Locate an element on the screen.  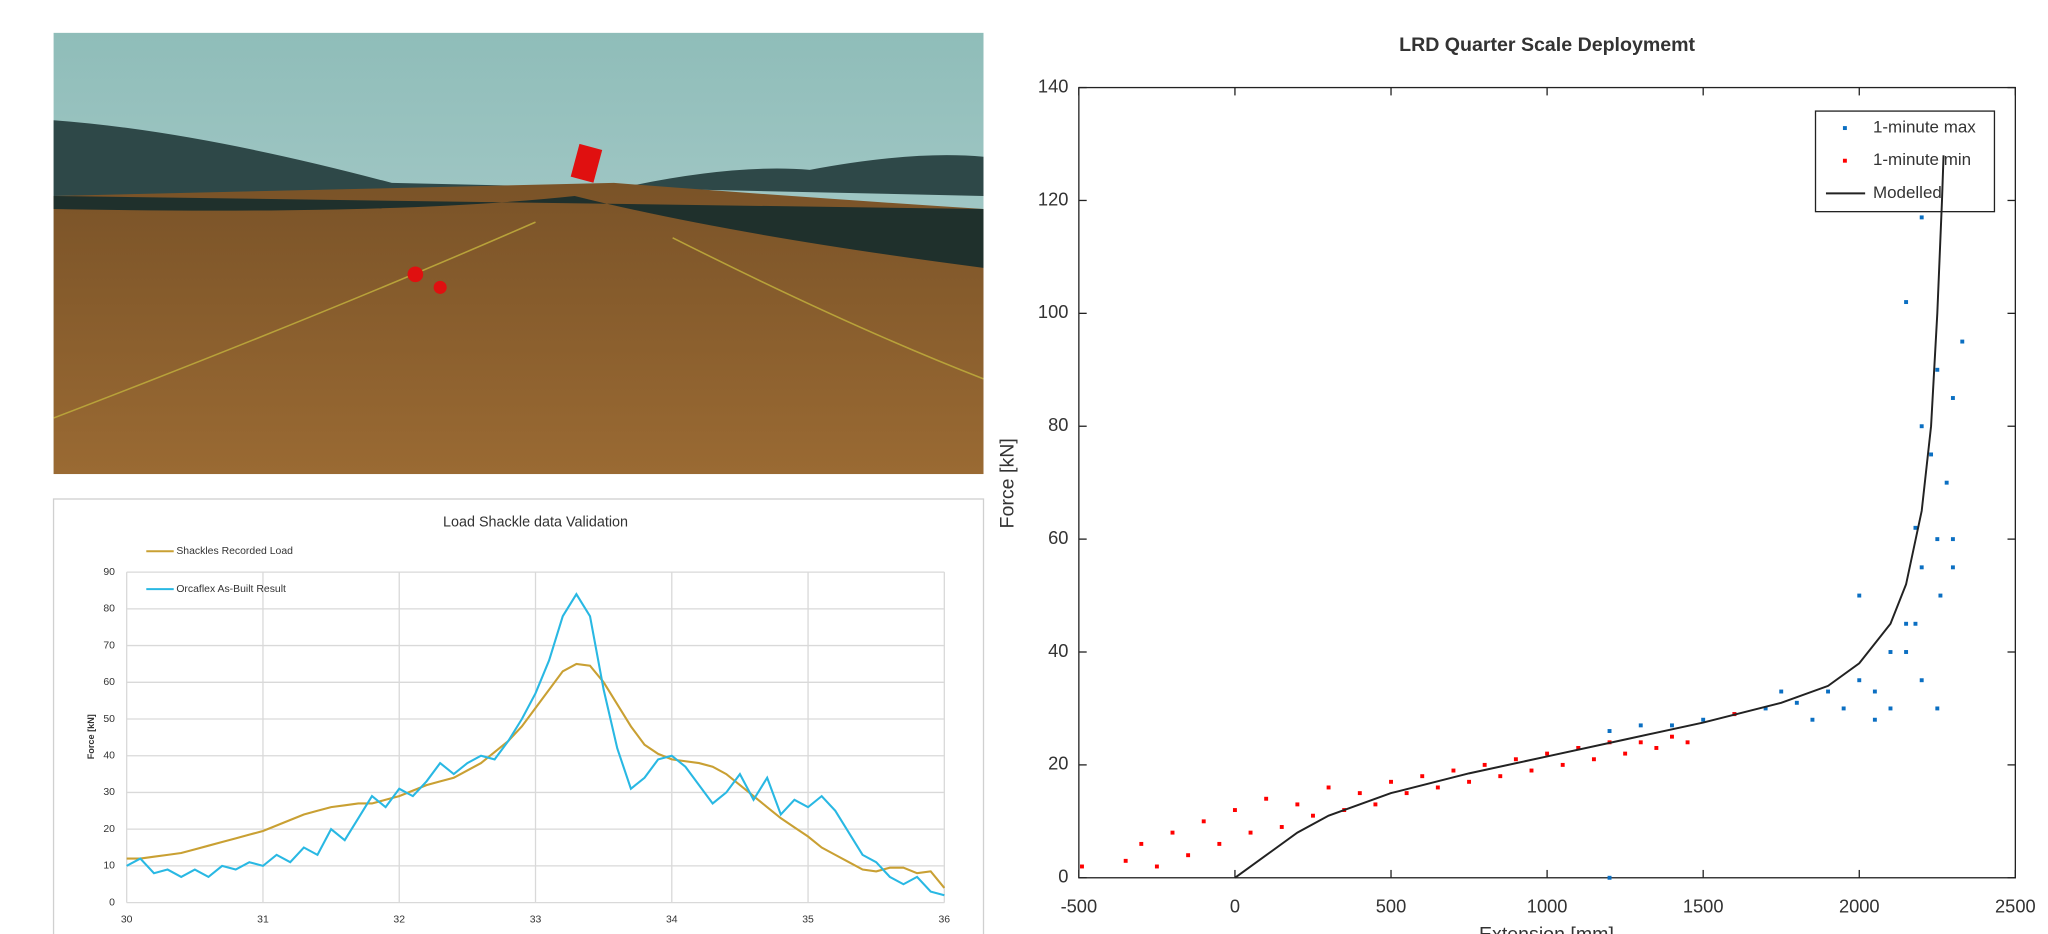
y-tick-label: 30 is located at coordinates (109, 792).